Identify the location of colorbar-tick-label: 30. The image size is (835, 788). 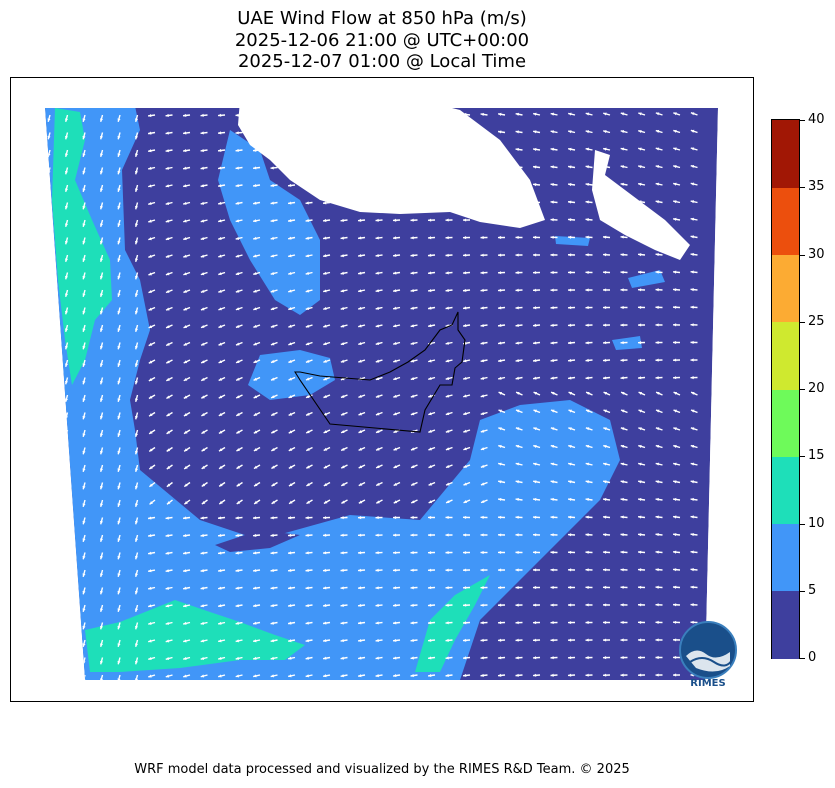
(816, 254).